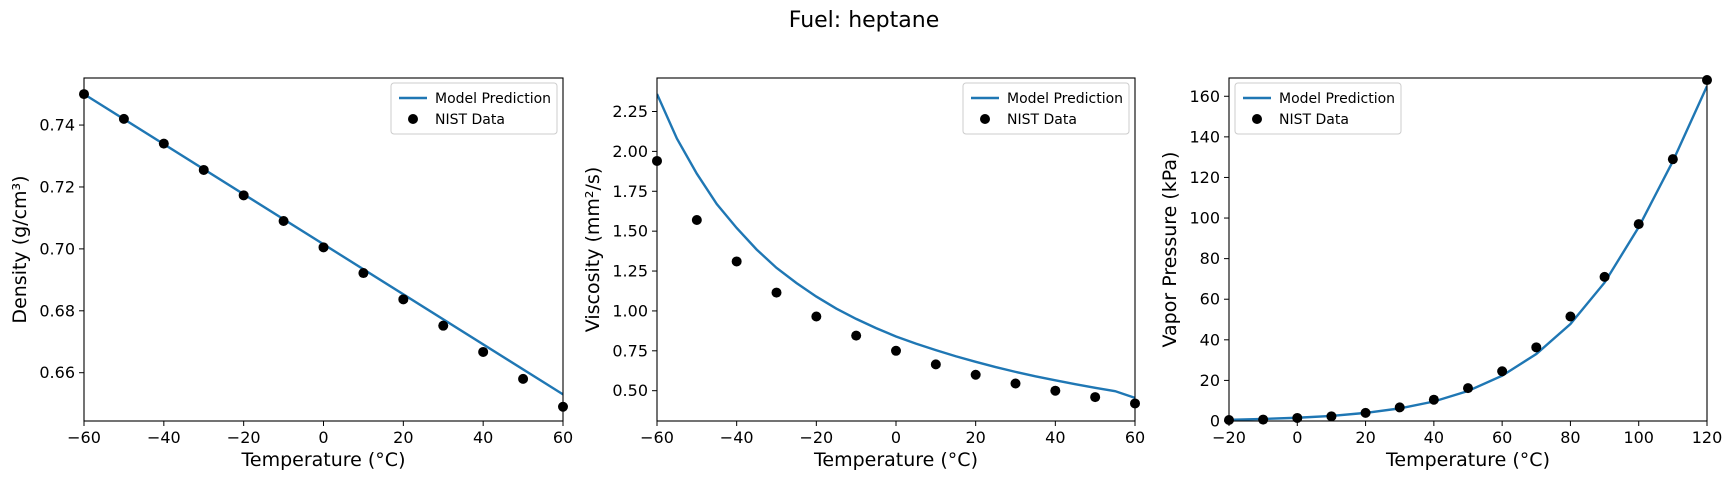 This screenshot has width=1728, height=500. I want to click on y-axis-label: Viscosity (mm²/s), so click(593, 250).